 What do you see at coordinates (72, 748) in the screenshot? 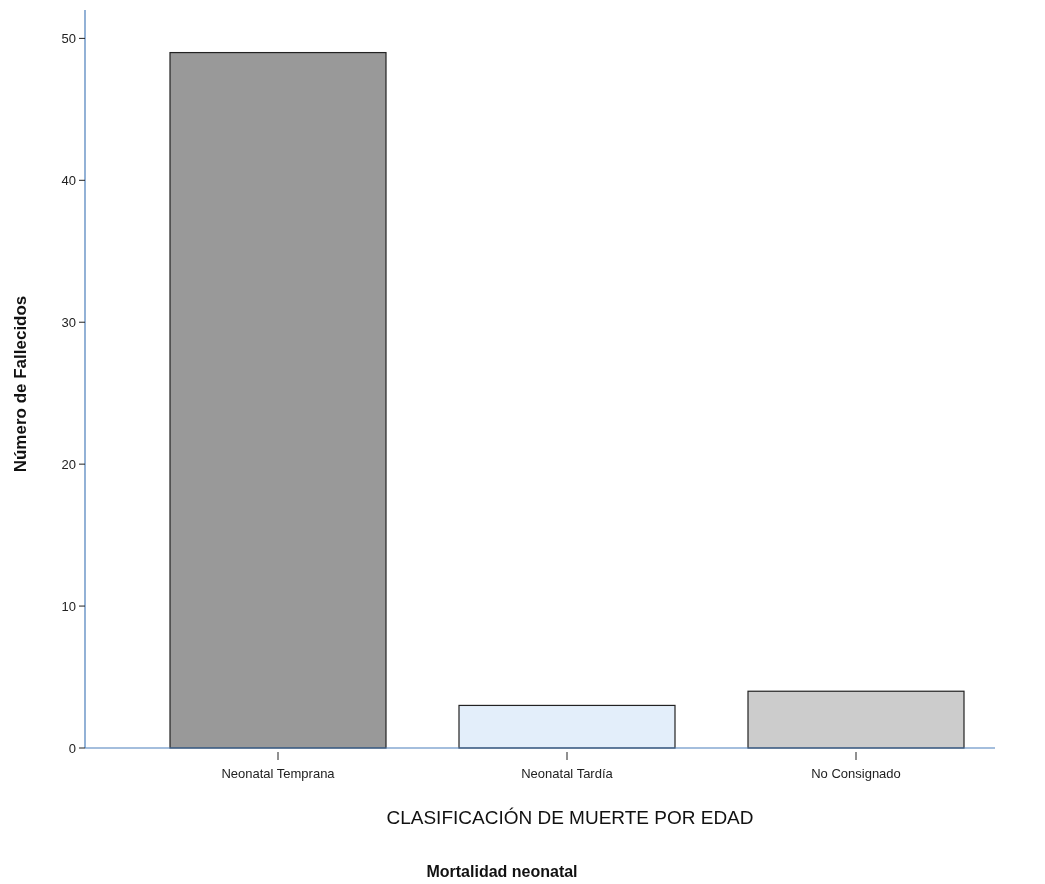
I see `y-tick-label: 0` at bounding box center [72, 748].